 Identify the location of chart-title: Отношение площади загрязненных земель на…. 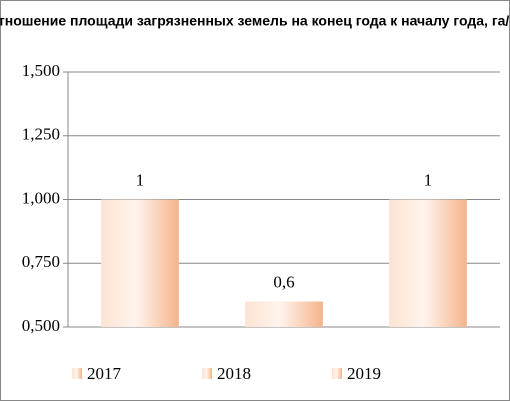
(255, 21).